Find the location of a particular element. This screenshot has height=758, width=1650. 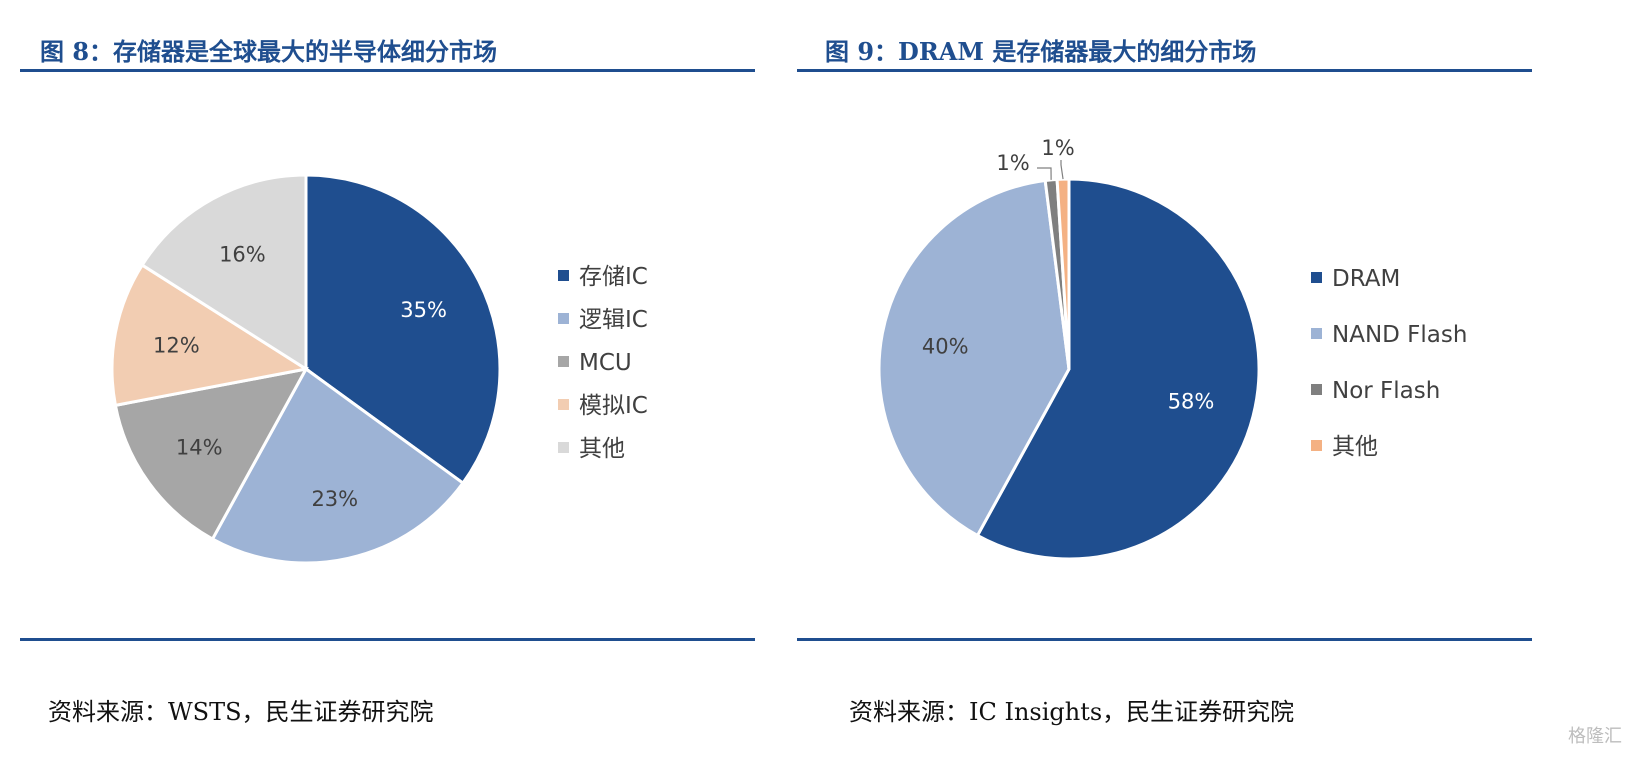

legend-label-4: 其他 is located at coordinates (1355, 447).